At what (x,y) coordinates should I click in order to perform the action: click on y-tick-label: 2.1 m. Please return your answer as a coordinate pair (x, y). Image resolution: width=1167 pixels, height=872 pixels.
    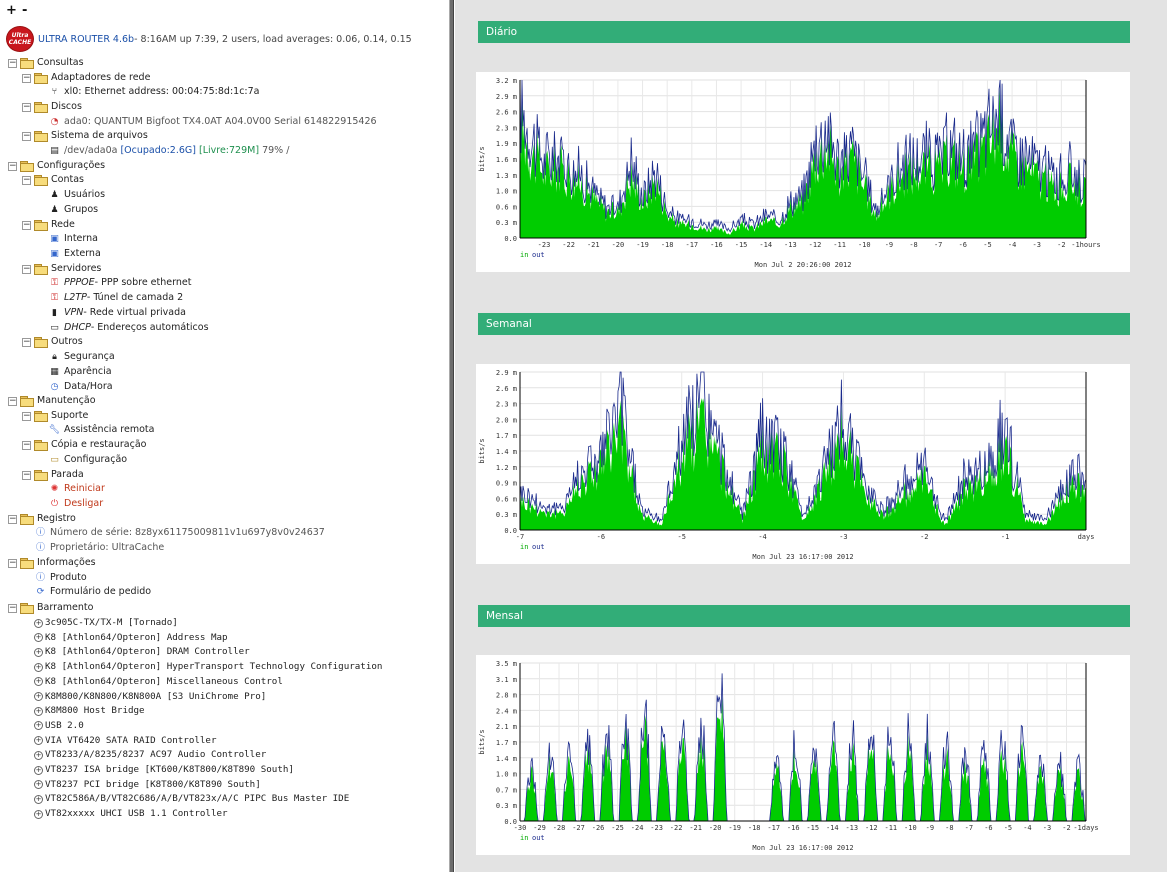
    Looking at the image, I should click on (506, 727).